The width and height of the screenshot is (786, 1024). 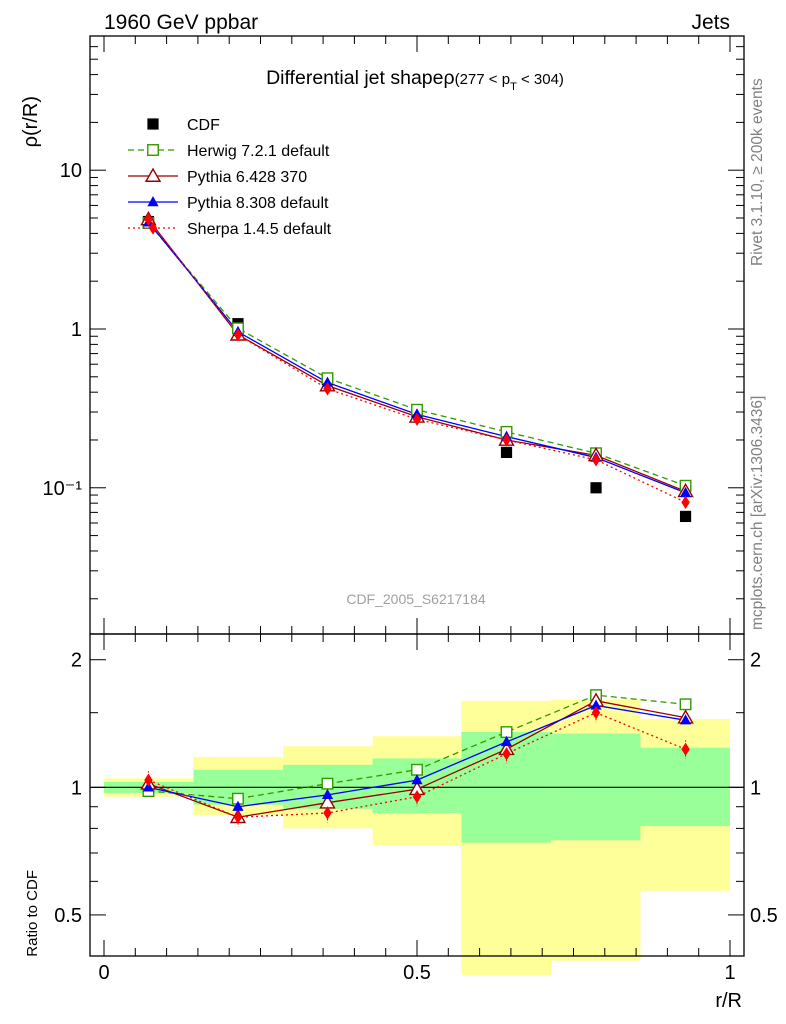 What do you see at coordinates (757, 172) in the screenshot?
I see `rivet-version-label: Rivet 3.1.10, ≥ 200k events` at bounding box center [757, 172].